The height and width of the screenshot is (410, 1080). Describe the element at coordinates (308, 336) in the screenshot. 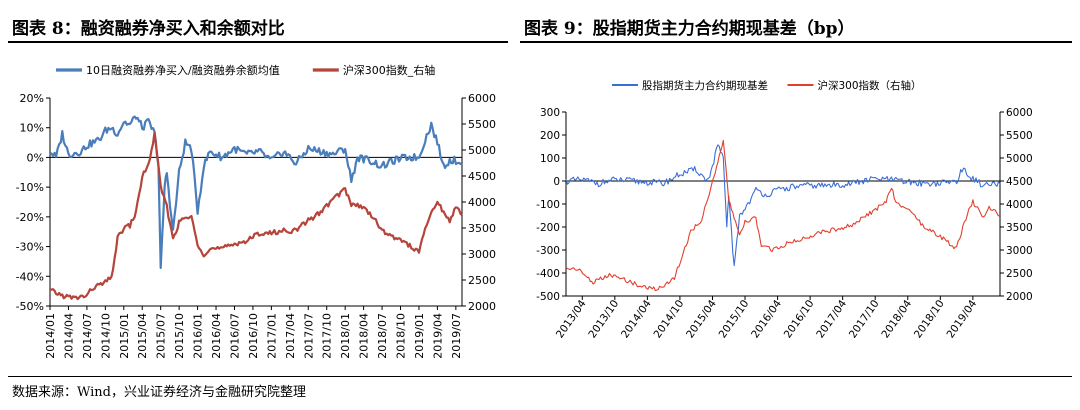

I see `x-tick-label: 2017/07` at that location.